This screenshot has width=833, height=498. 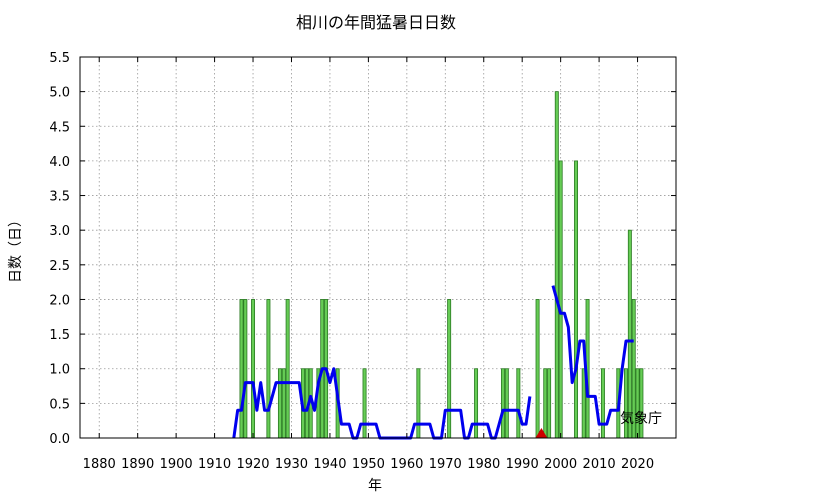 I want to click on x-tick-label: 1930, so click(x=291, y=464).